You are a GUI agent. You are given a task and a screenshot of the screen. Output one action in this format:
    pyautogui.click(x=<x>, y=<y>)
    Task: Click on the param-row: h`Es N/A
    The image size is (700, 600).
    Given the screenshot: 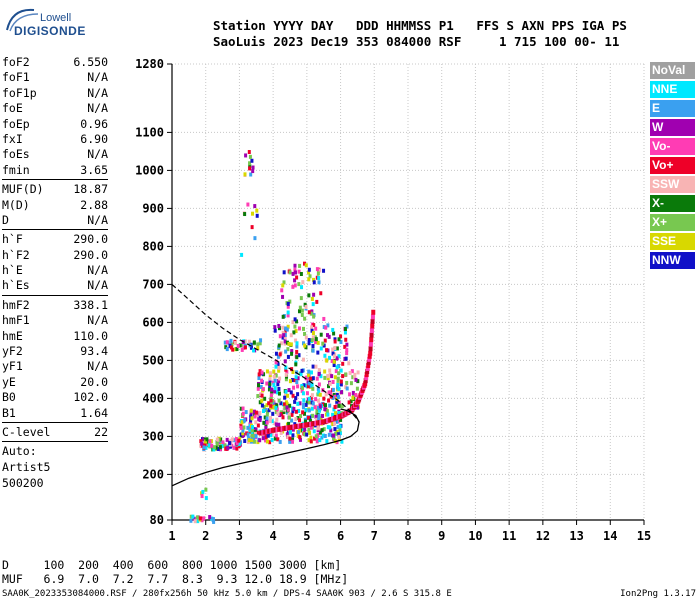 What is the action you would take?
    pyautogui.click(x=55, y=285)
    